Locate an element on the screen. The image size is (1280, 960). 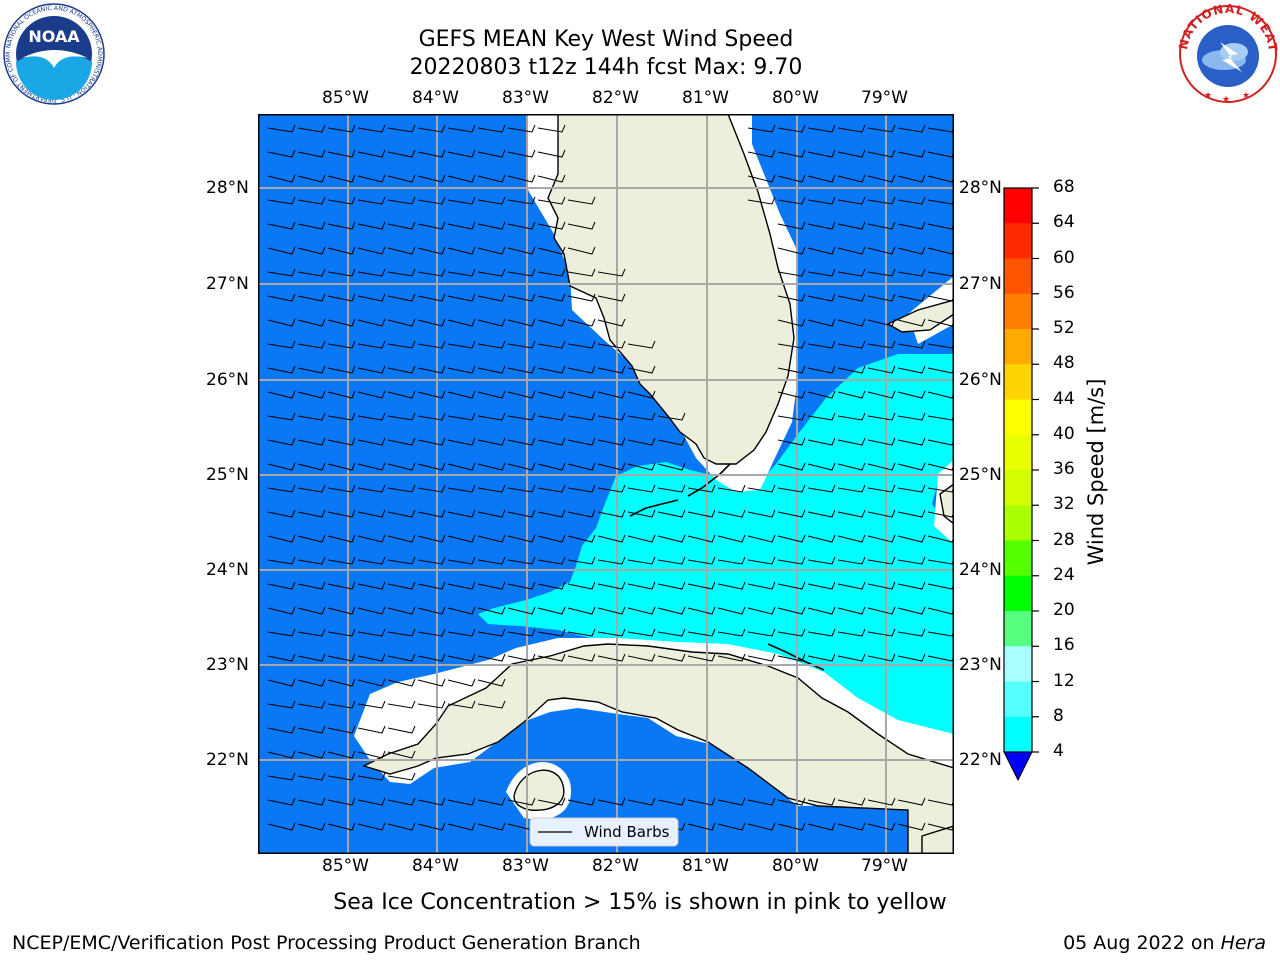
lat-label-left: 22°N is located at coordinates (227, 760).